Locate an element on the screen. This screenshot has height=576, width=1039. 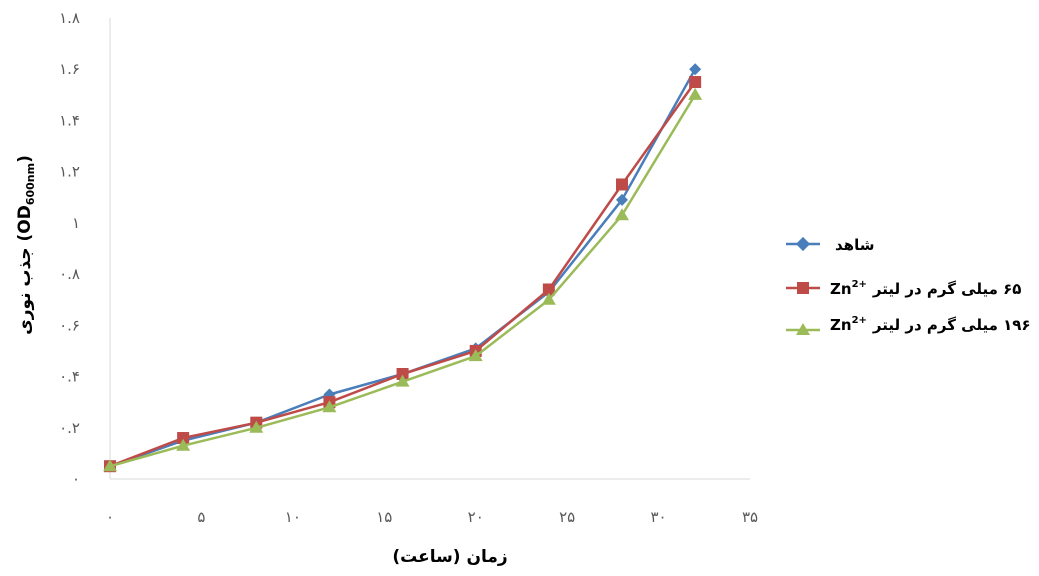
y-tick-label: ۰.۴ is located at coordinates (69, 377).